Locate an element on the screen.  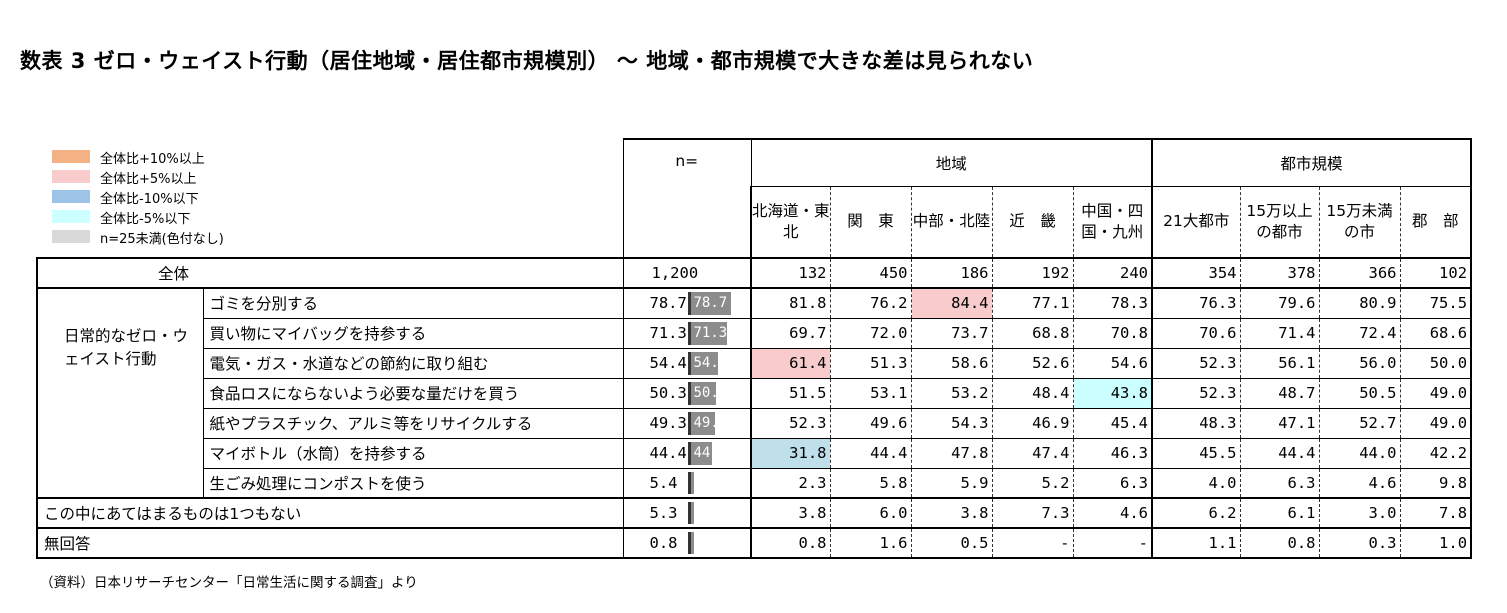
value-cell: 2.3 is located at coordinates (790, 483).